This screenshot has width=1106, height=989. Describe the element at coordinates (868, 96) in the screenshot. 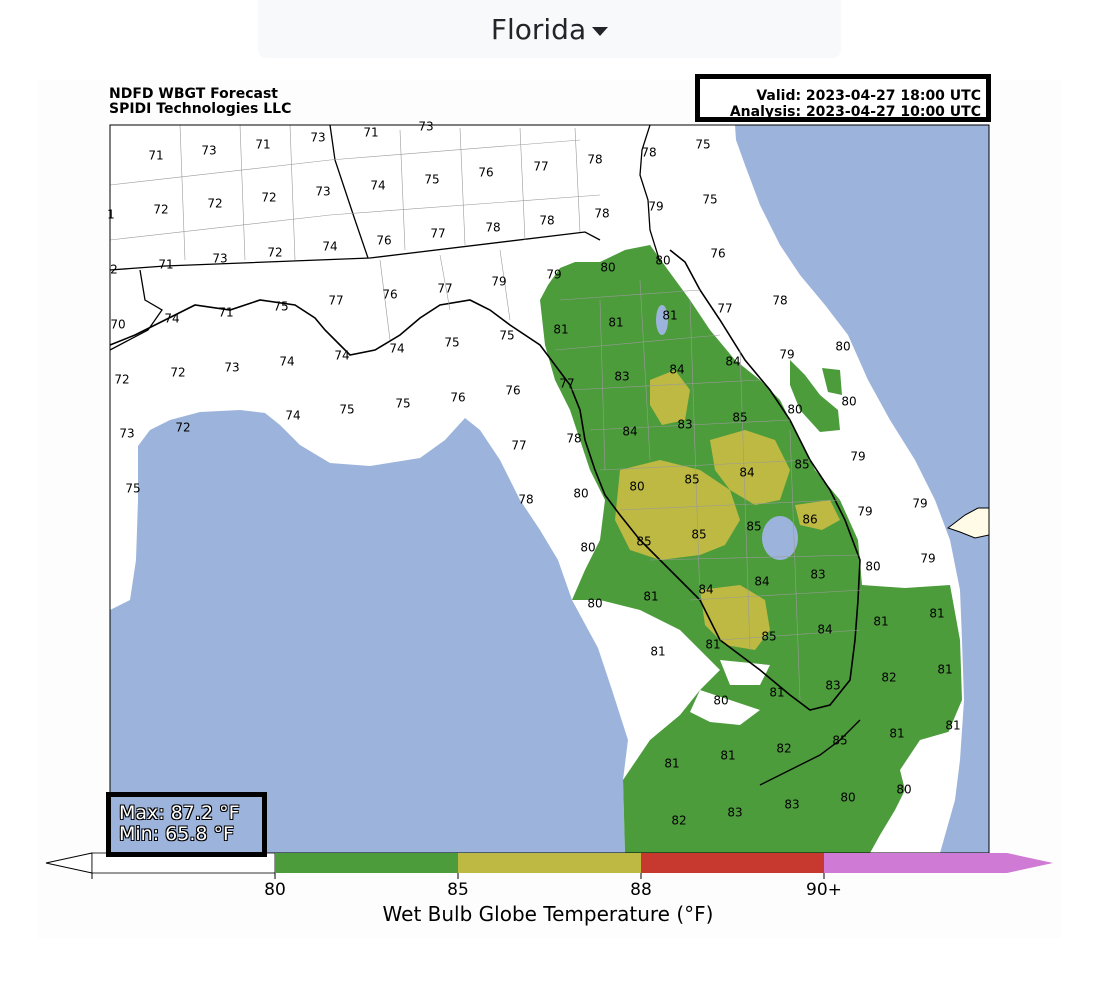

I see `valid-time: Valid: 2023-04-27 18:00 UTC` at that location.